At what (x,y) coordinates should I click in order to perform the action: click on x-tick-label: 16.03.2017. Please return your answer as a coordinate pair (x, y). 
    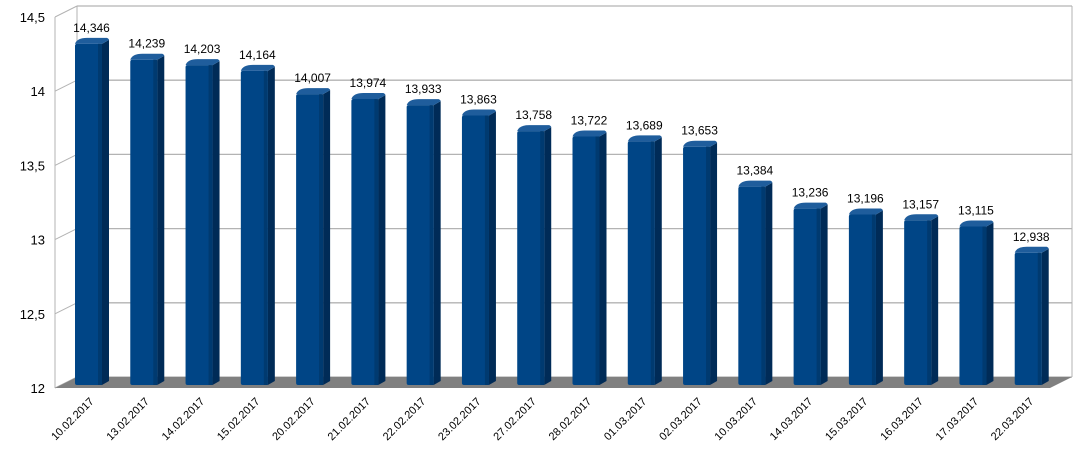
    Looking at the image, I should click on (901, 419).